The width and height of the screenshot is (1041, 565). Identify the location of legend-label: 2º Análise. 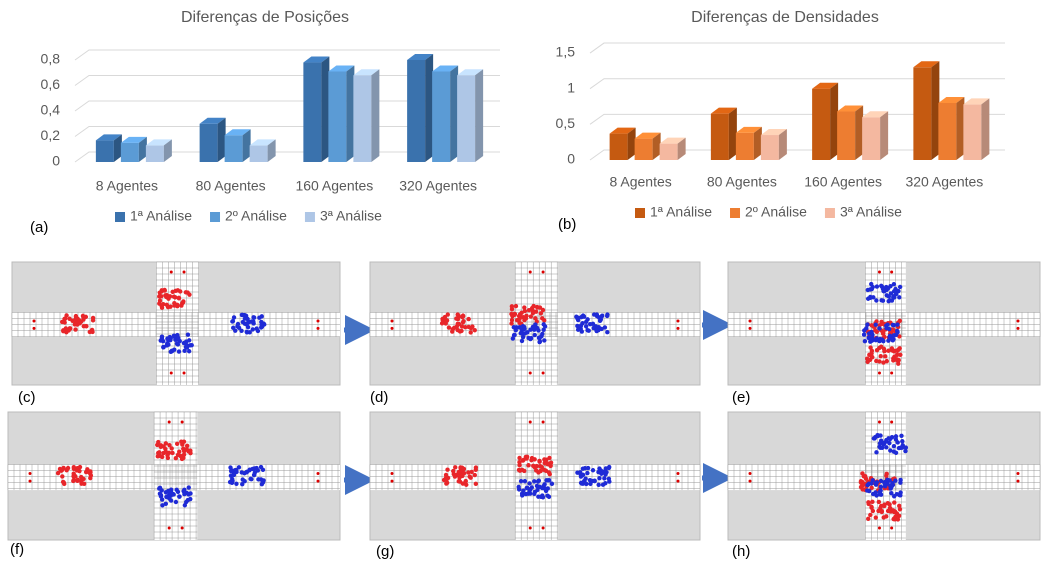
(256, 216).